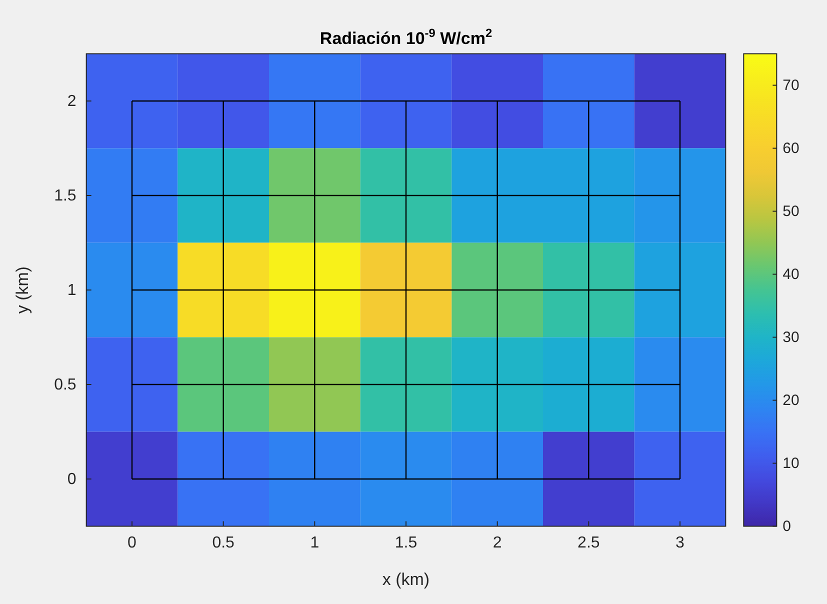 The height and width of the screenshot is (604, 827). What do you see at coordinates (406, 543) in the screenshot?
I see `x-tick-label: 1.5` at bounding box center [406, 543].